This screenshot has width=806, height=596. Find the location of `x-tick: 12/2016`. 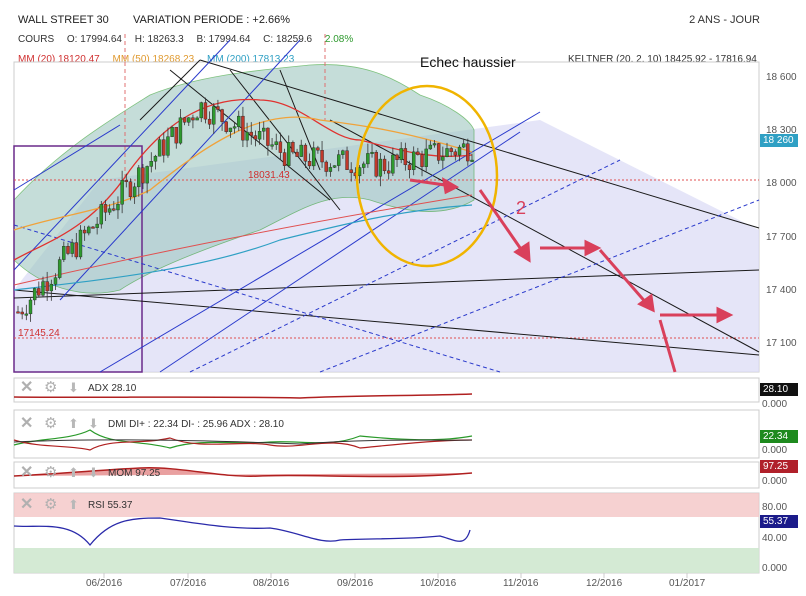

x-tick: 12/2016 is located at coordinates (604, 583).